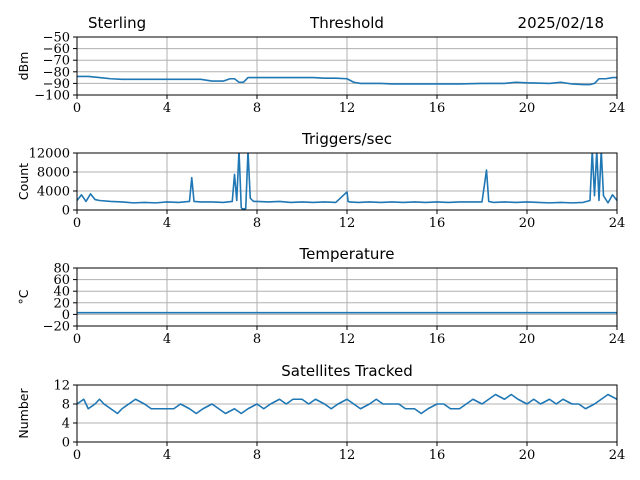  What do you see at coordinates (23, 296) in the screenshot?
I see `panel-temperature-ylabel: °C` at bounding box center [23, 296].